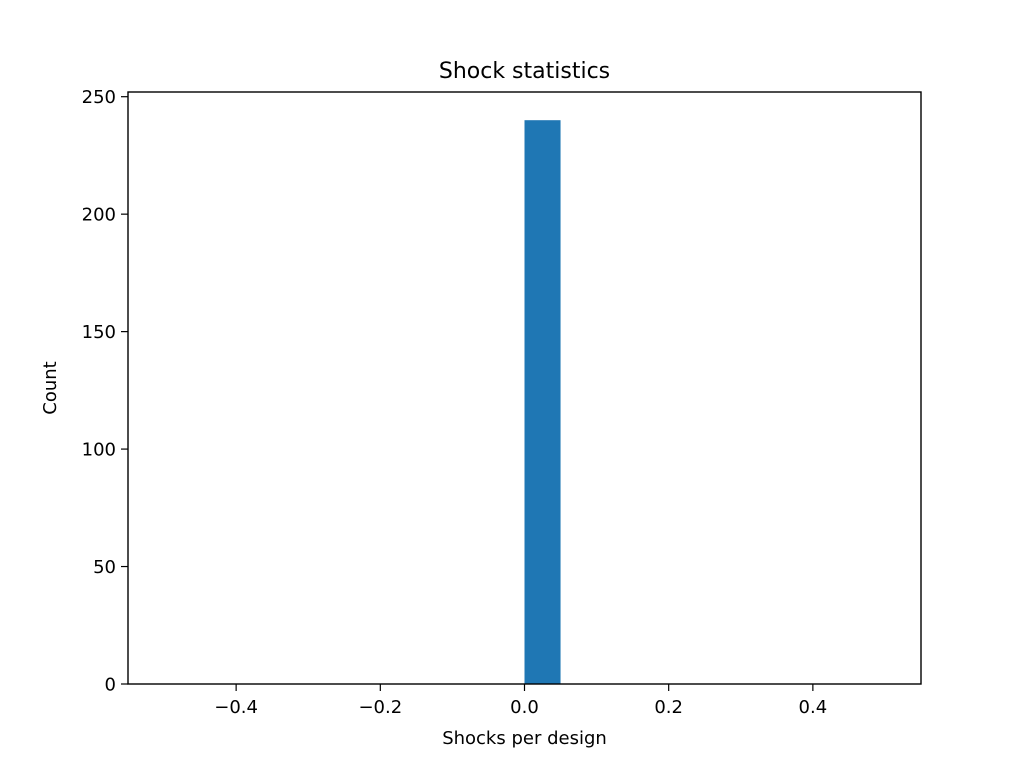 The image size is (1024, 768). I want to click on histogram-bar, so click(542, 402).